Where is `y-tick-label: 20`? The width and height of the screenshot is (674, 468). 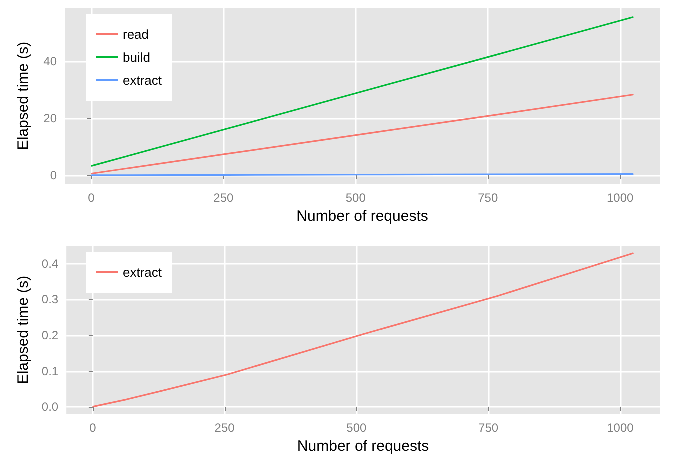 y-tick-label: 20 is located at coordinates (51, 119).